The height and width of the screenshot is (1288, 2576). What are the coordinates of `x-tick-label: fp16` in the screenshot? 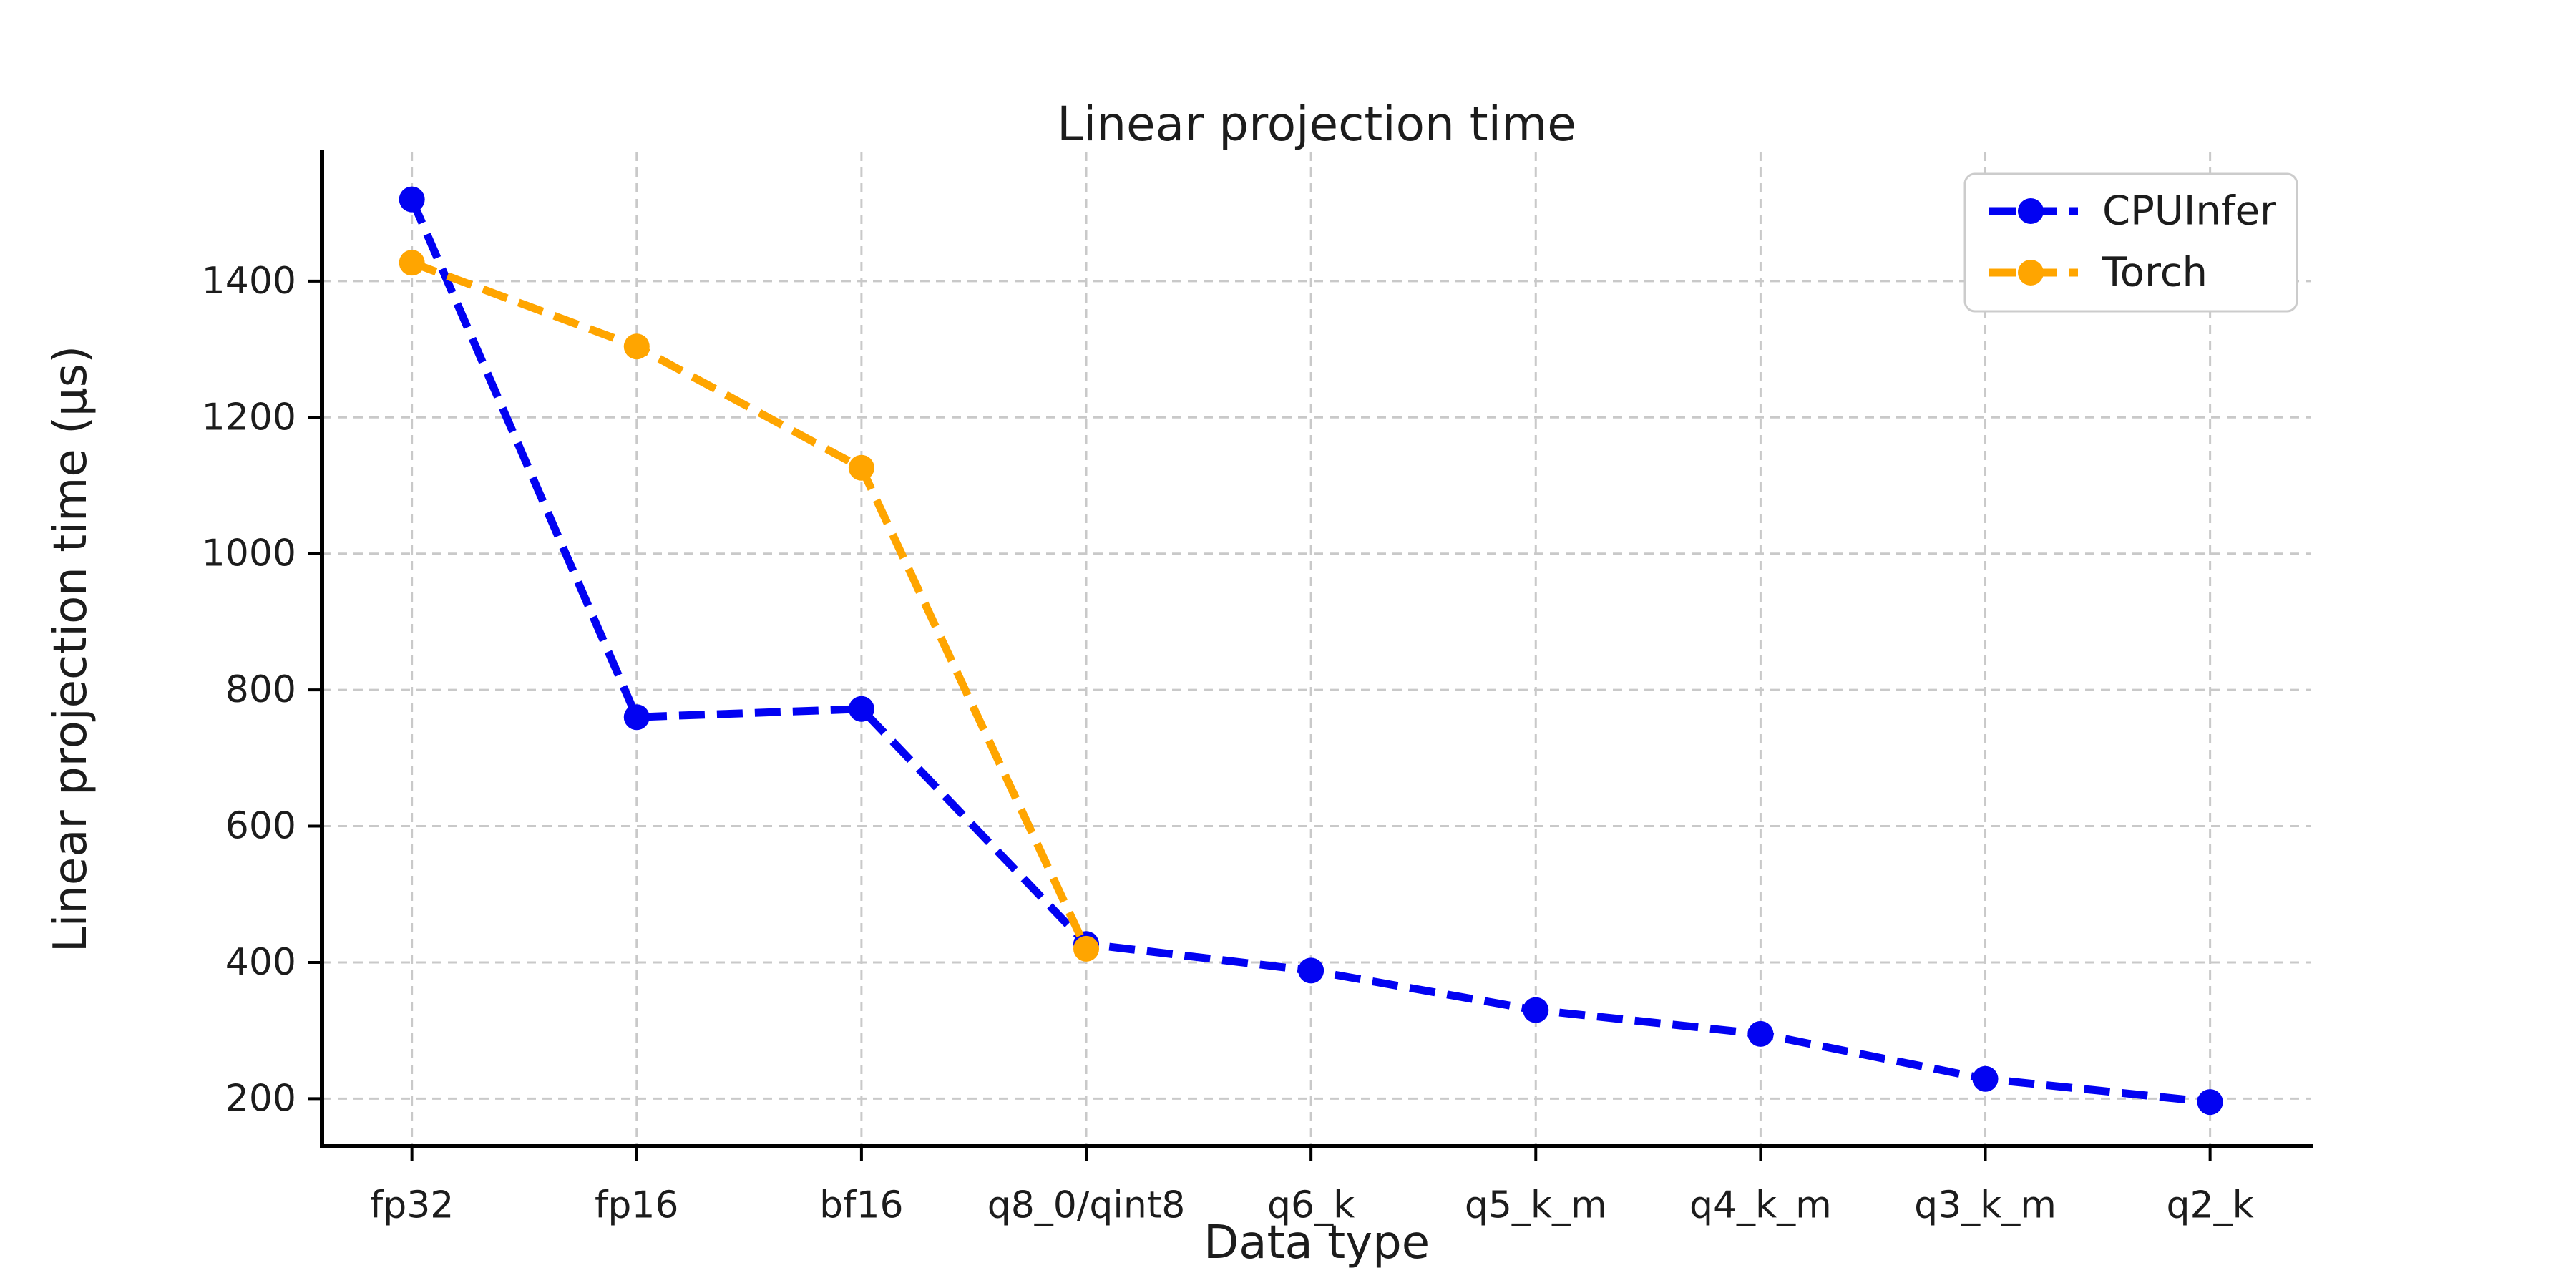 It's located at (636, 1205).